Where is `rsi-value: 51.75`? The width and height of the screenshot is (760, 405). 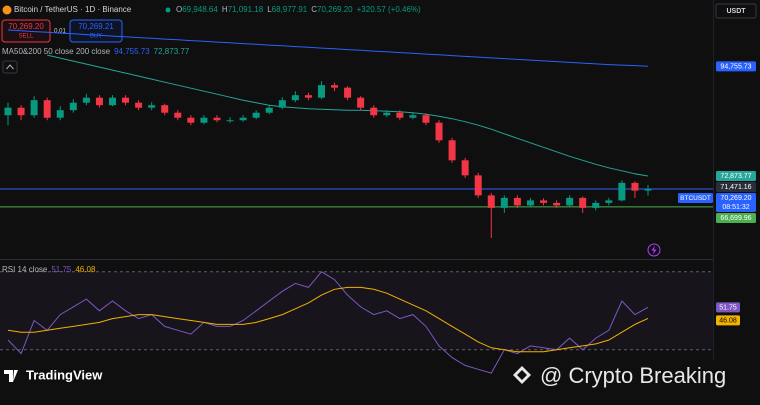
rsi-value: 51.75 is located at coordinates (61, 269).